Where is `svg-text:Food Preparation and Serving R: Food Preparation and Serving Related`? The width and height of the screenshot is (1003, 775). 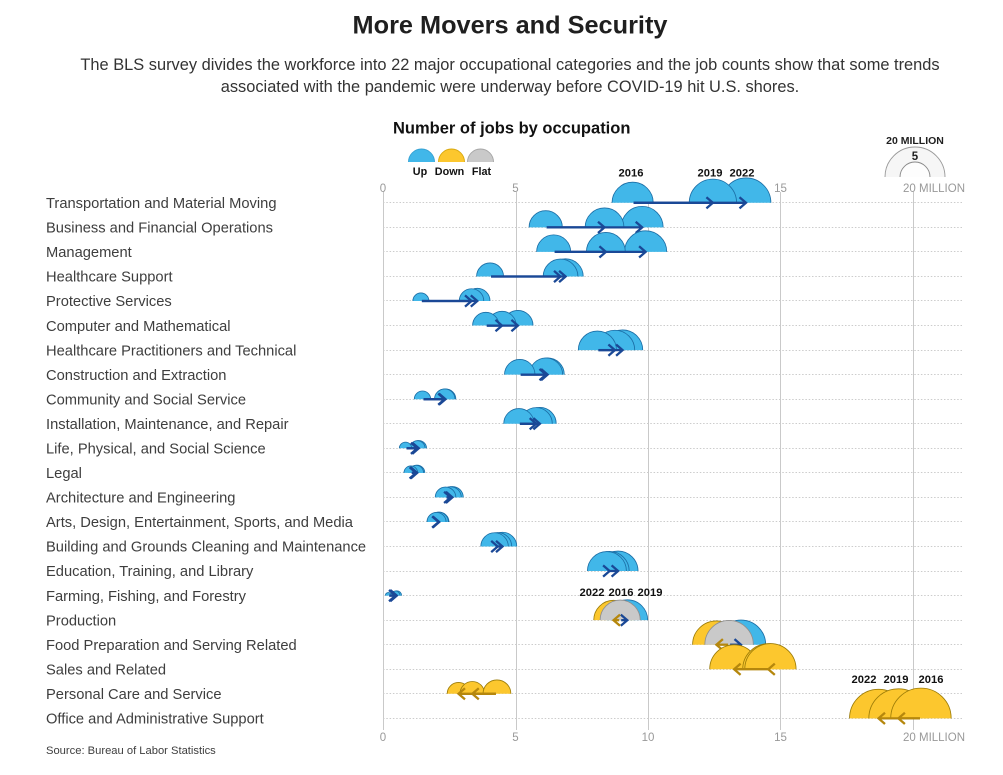 svg-text:Food Preparation and Serving R: Food Preparation and Serving Related is located at coordinates (171, 646).